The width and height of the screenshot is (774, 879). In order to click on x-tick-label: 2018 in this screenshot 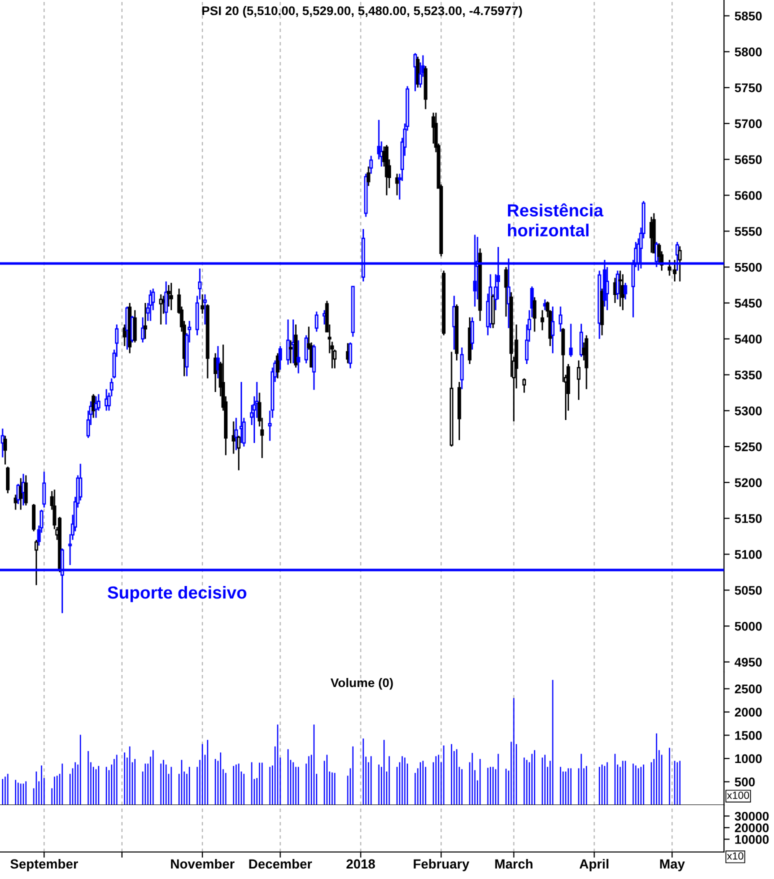, I will do `click(360, 864)`.